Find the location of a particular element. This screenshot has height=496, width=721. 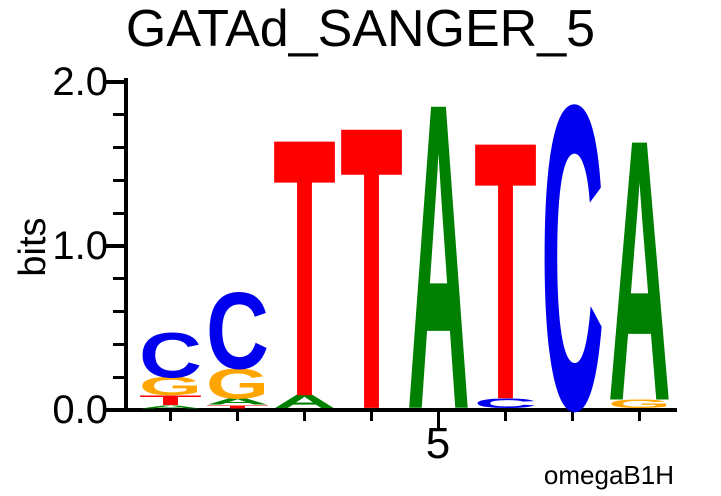

logo-letter-G-pos1: G is located at coordinates (170, 386).